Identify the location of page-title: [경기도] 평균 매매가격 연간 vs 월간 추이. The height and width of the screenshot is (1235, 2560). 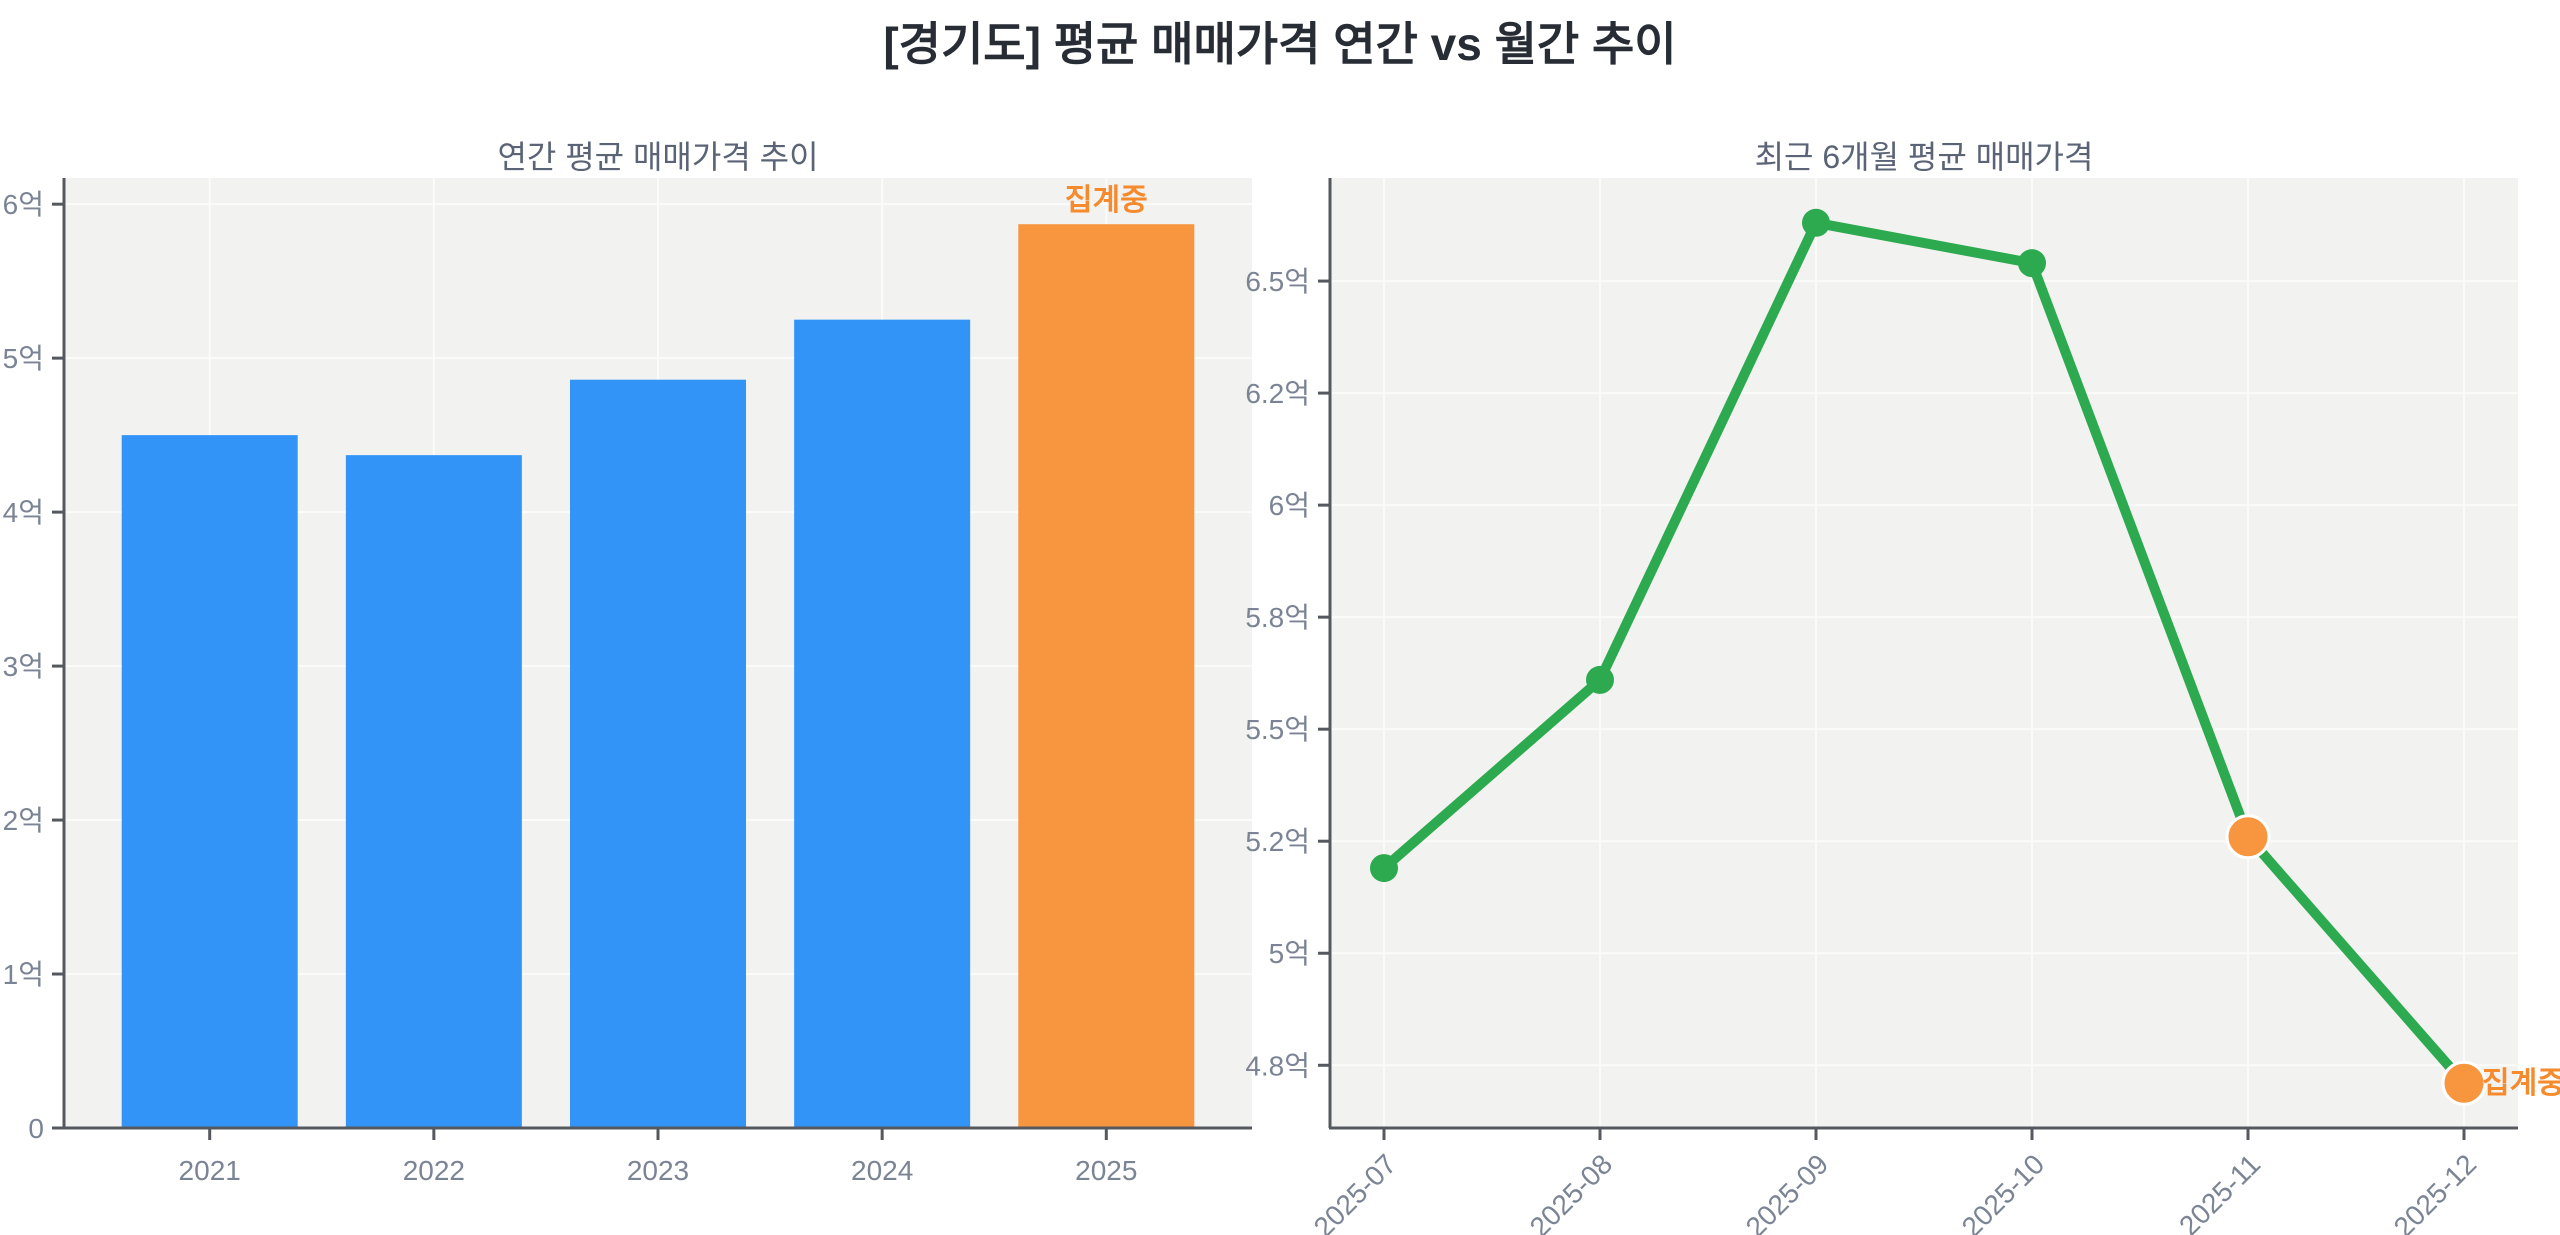
(1280, 44).